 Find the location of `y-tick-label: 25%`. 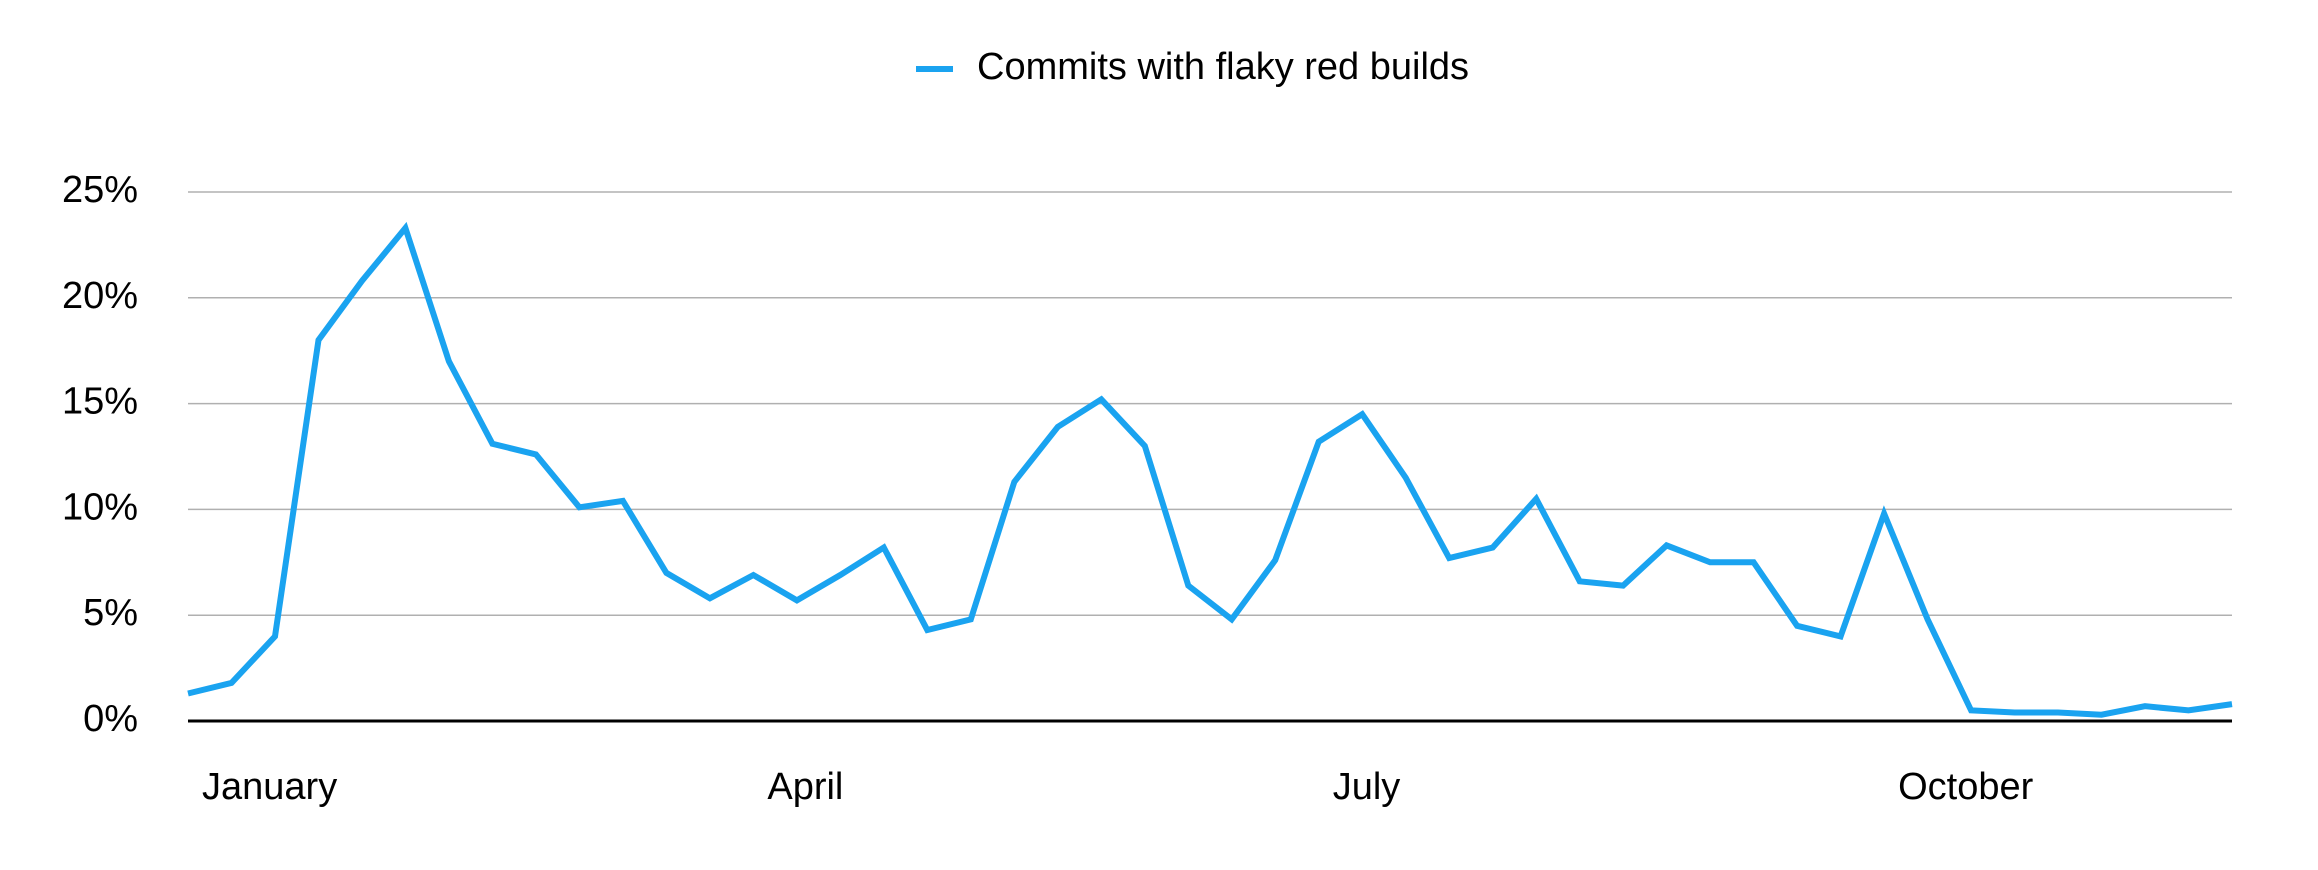

y-tick-label: 25% is located at coordinates (100, 190).